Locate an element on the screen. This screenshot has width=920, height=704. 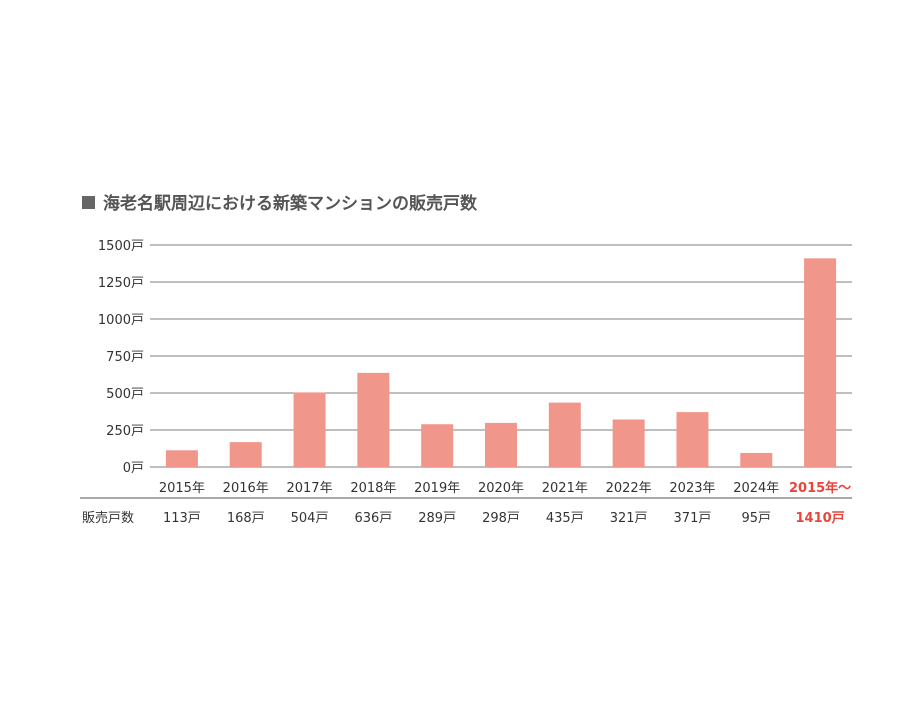
x-tick-label: 2016年 is located at coordinates (246, 488).